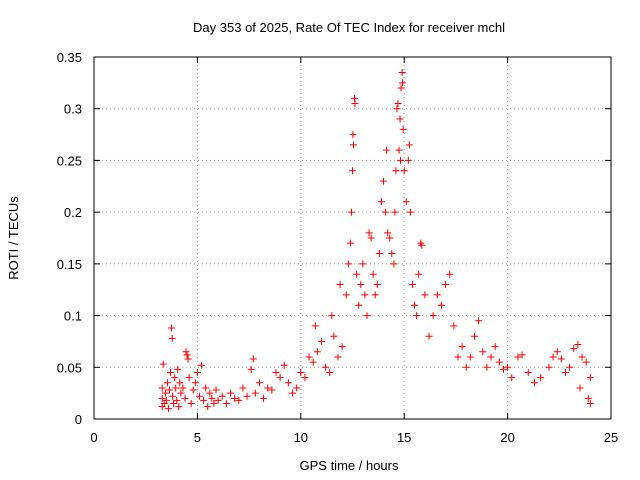 The width and height of the screenshot is (640, 480). Describe the element at coordinates (197, 437) in the screenshot. I see `x-tick-label: 5` at that location.